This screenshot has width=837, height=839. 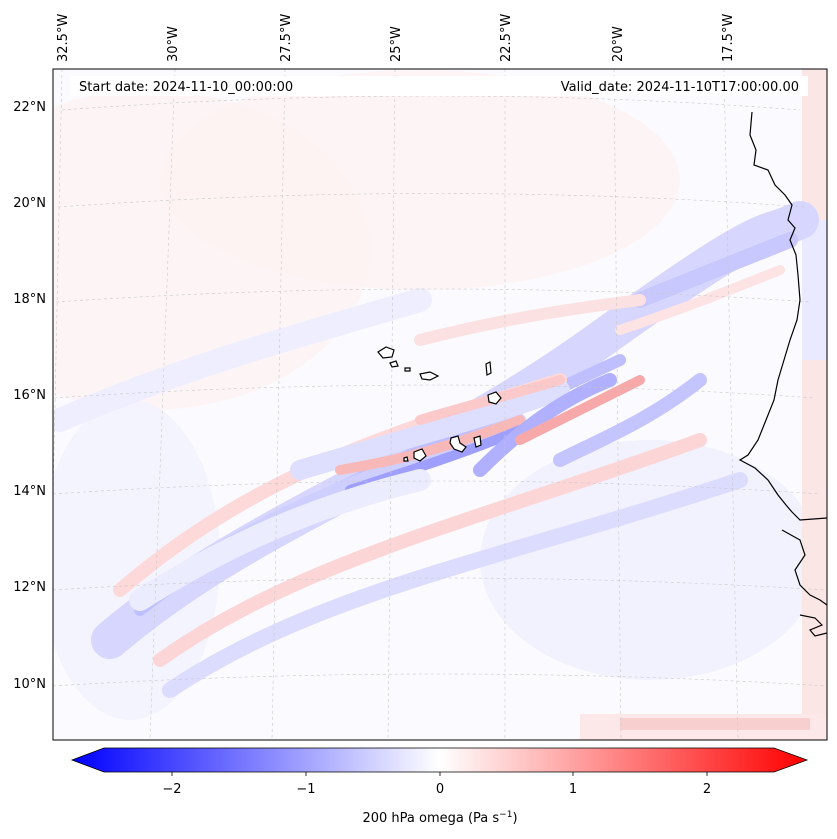 What do you see at coordinates (286, 38) in the screenshot?
I see `lon-label: 27.5°W` at bounding box center [286, 38].